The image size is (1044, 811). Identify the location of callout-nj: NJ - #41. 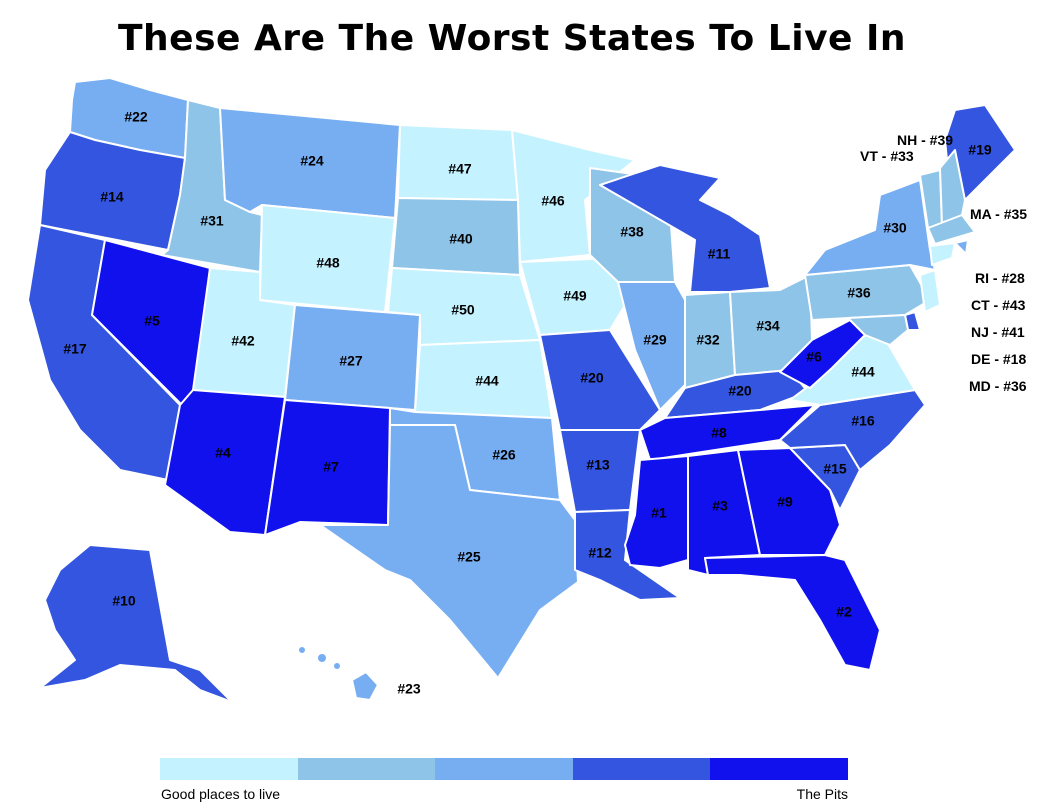
(998, 332).